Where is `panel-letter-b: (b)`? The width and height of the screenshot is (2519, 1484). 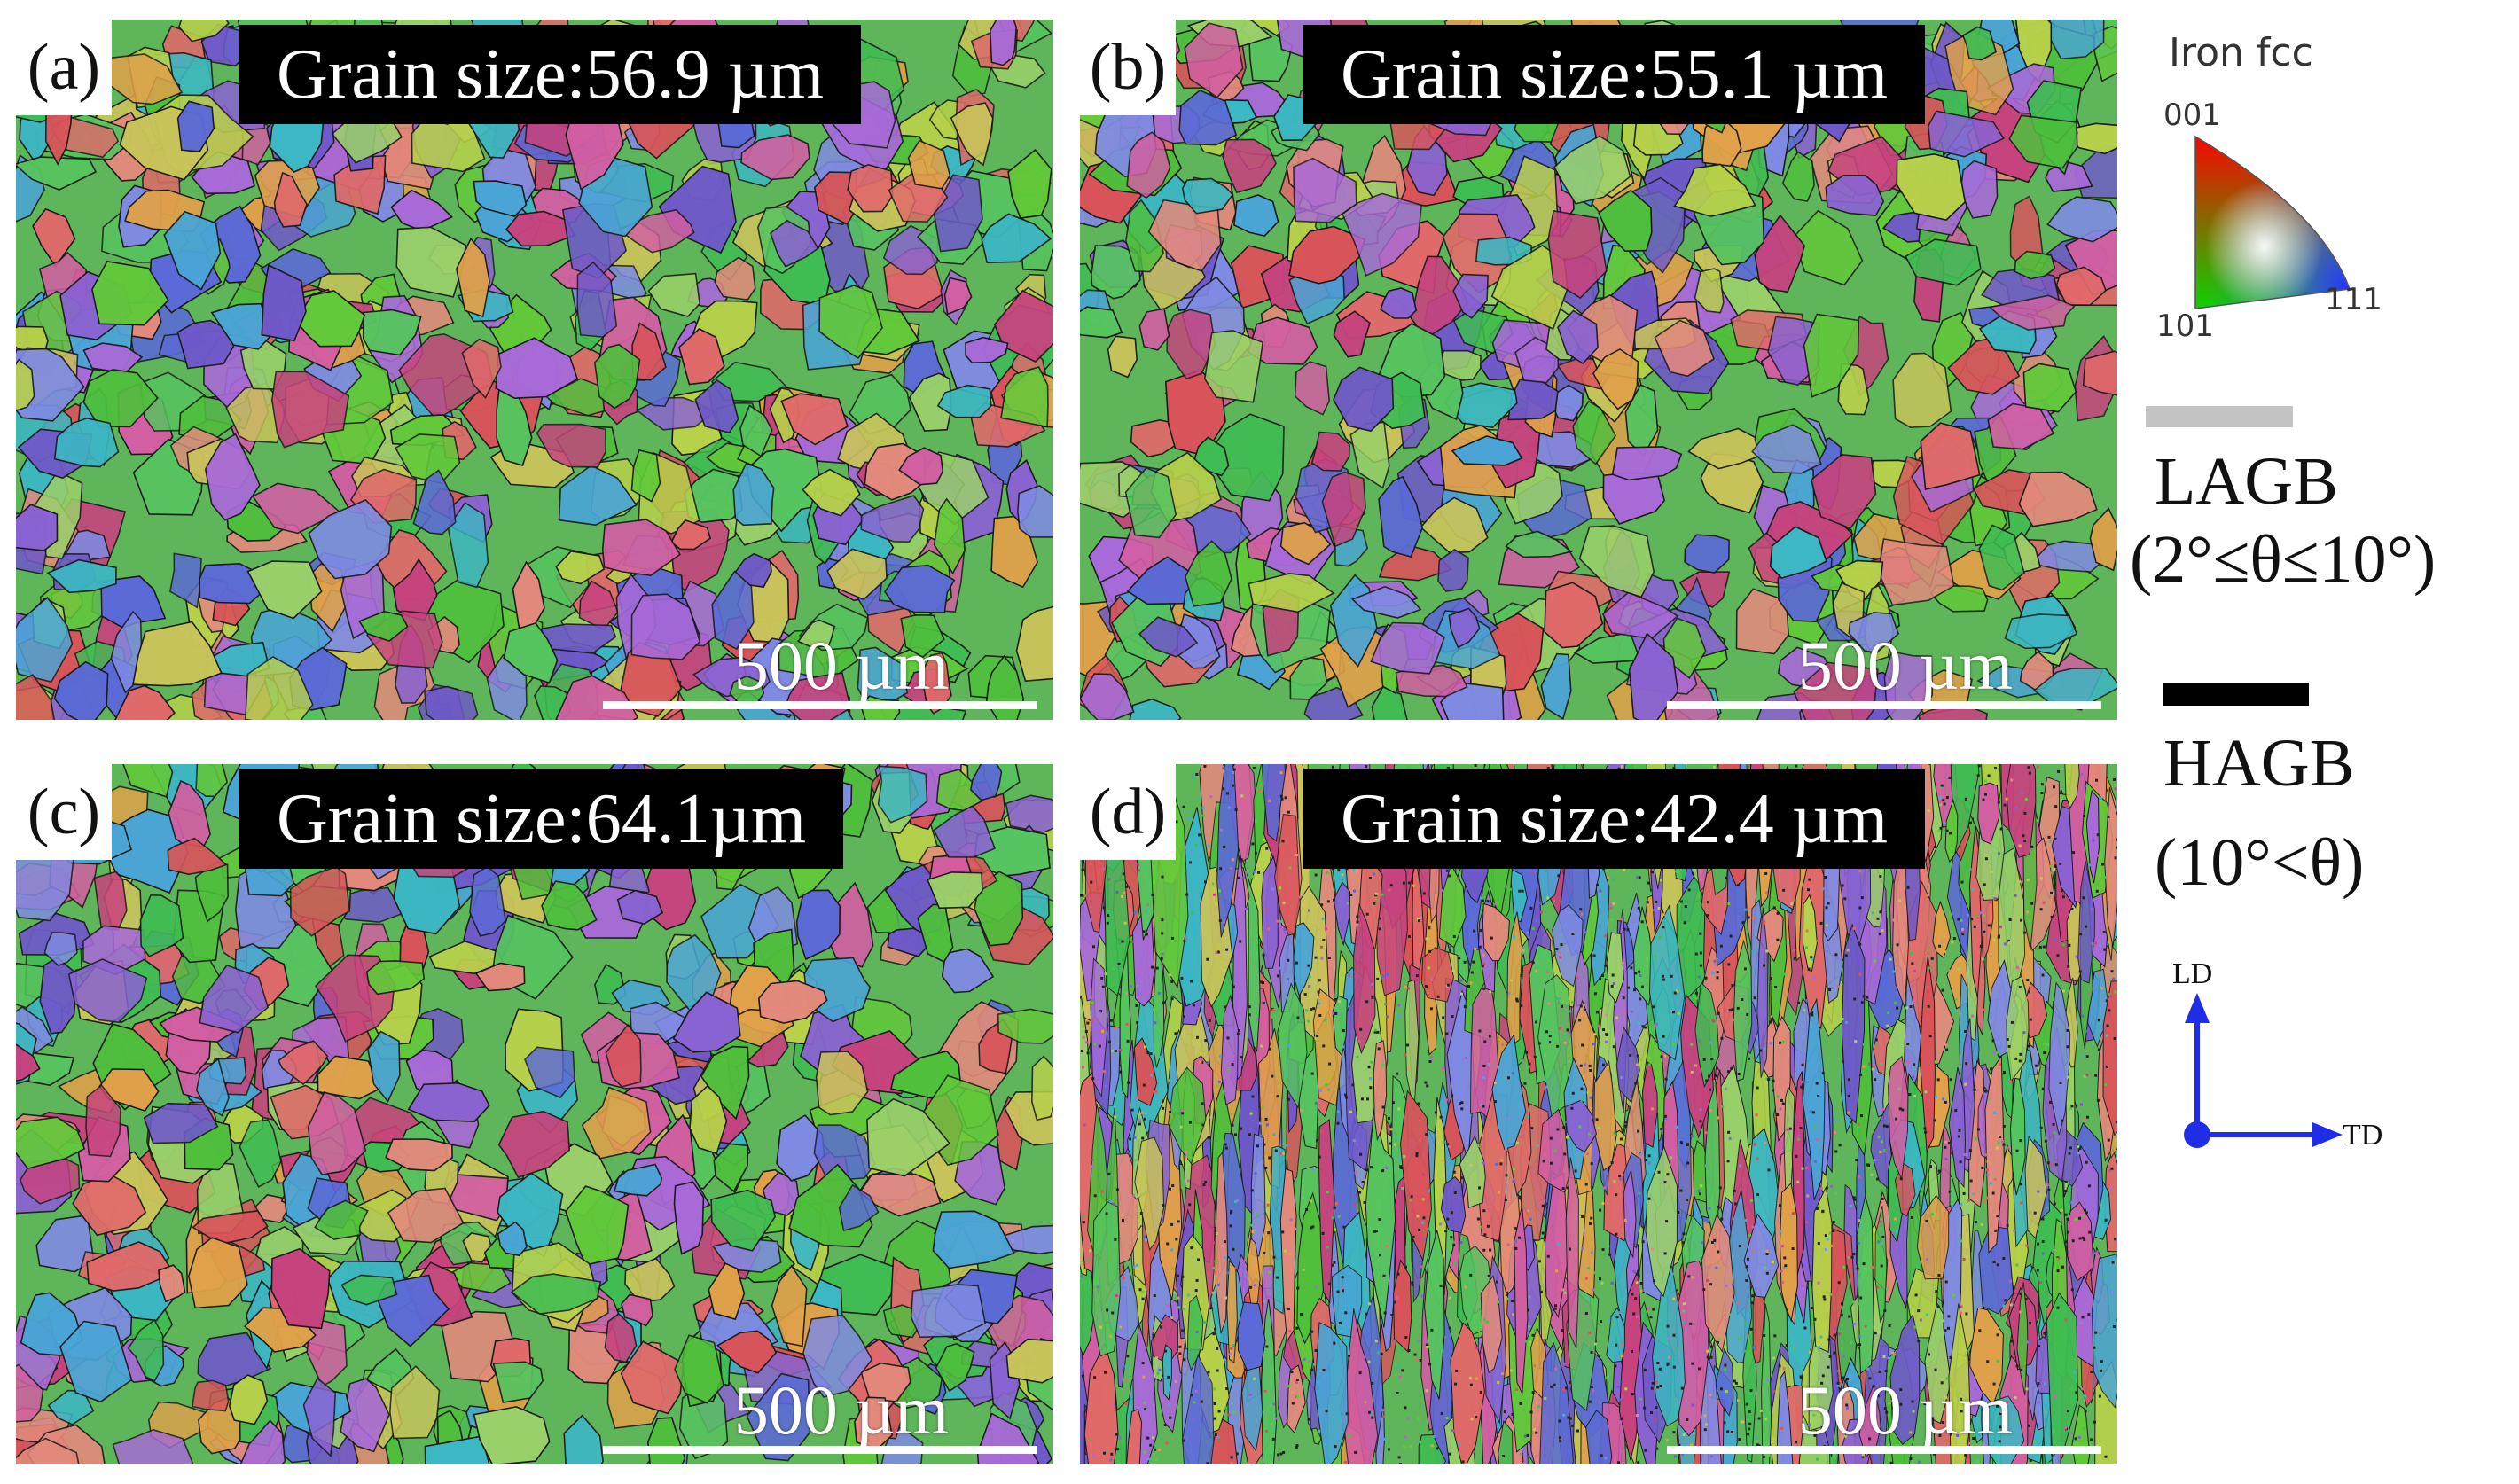 panel-letter-b: (b) is located at coordinates (1128, 67).